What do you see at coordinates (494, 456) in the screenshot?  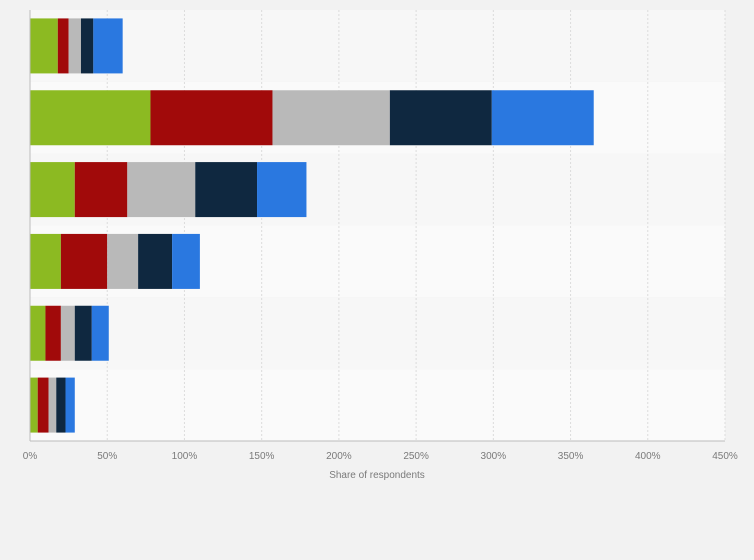 I see `x-tick-label: 300%` at bounding box center [494, 456].